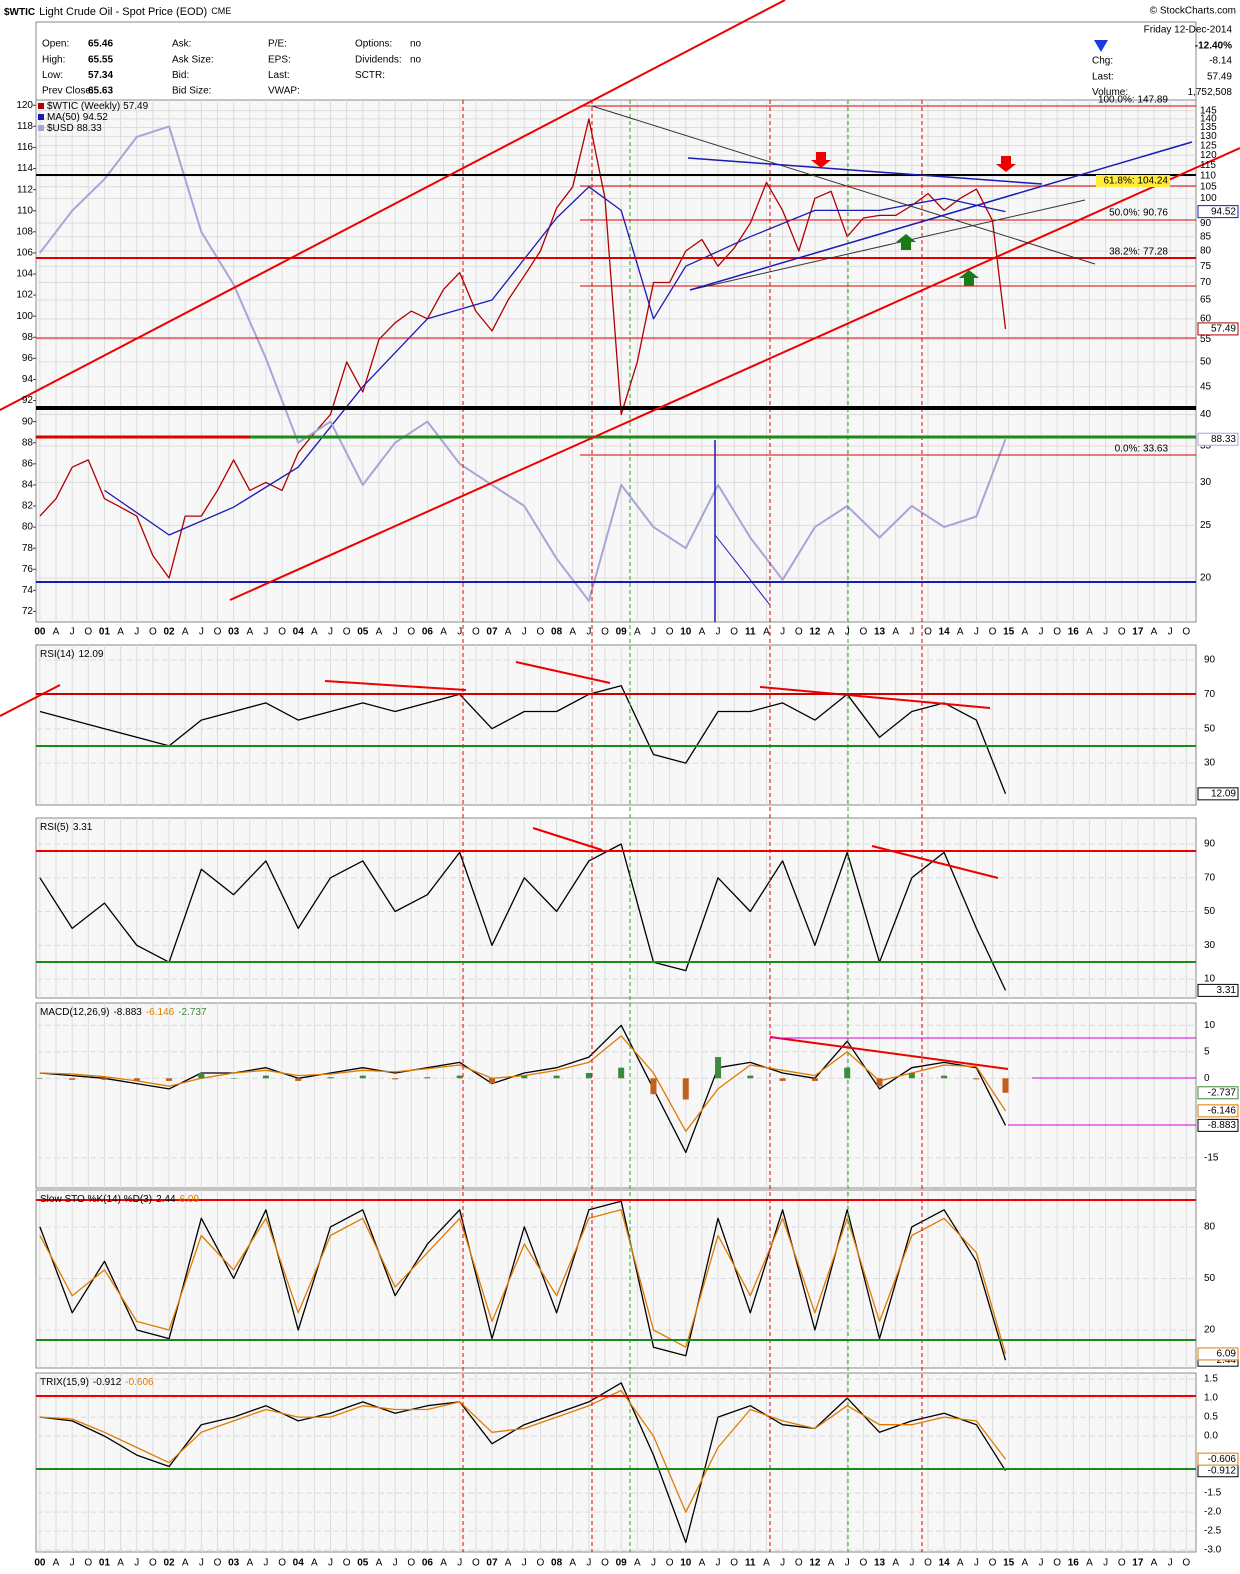 Image resolution: width=1240 pixels, height=1574 pixels. I want to click on x-tick-label: 15, so click(1009, 1563).